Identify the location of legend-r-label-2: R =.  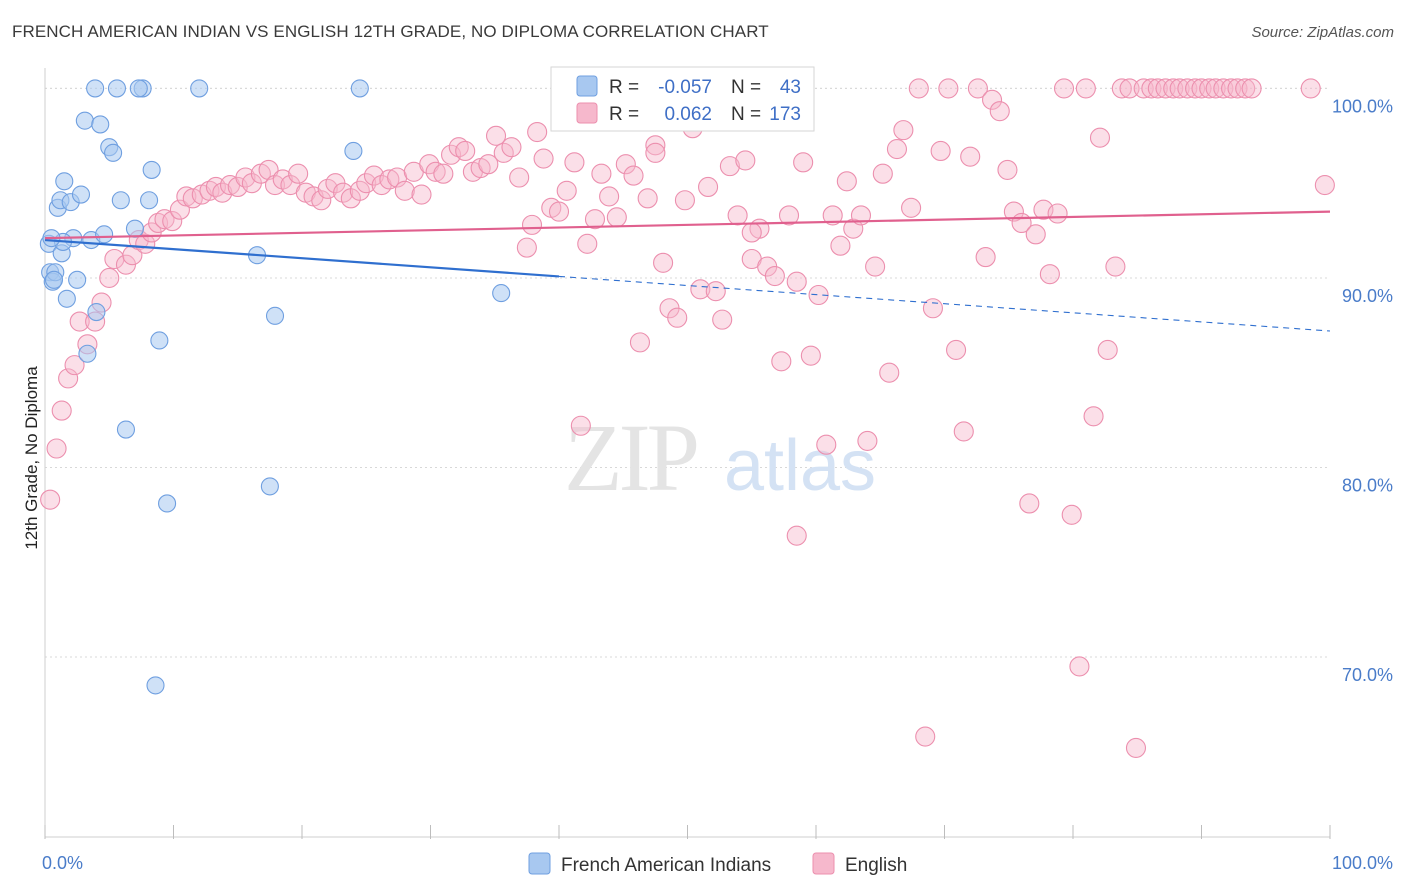
(624, 114).